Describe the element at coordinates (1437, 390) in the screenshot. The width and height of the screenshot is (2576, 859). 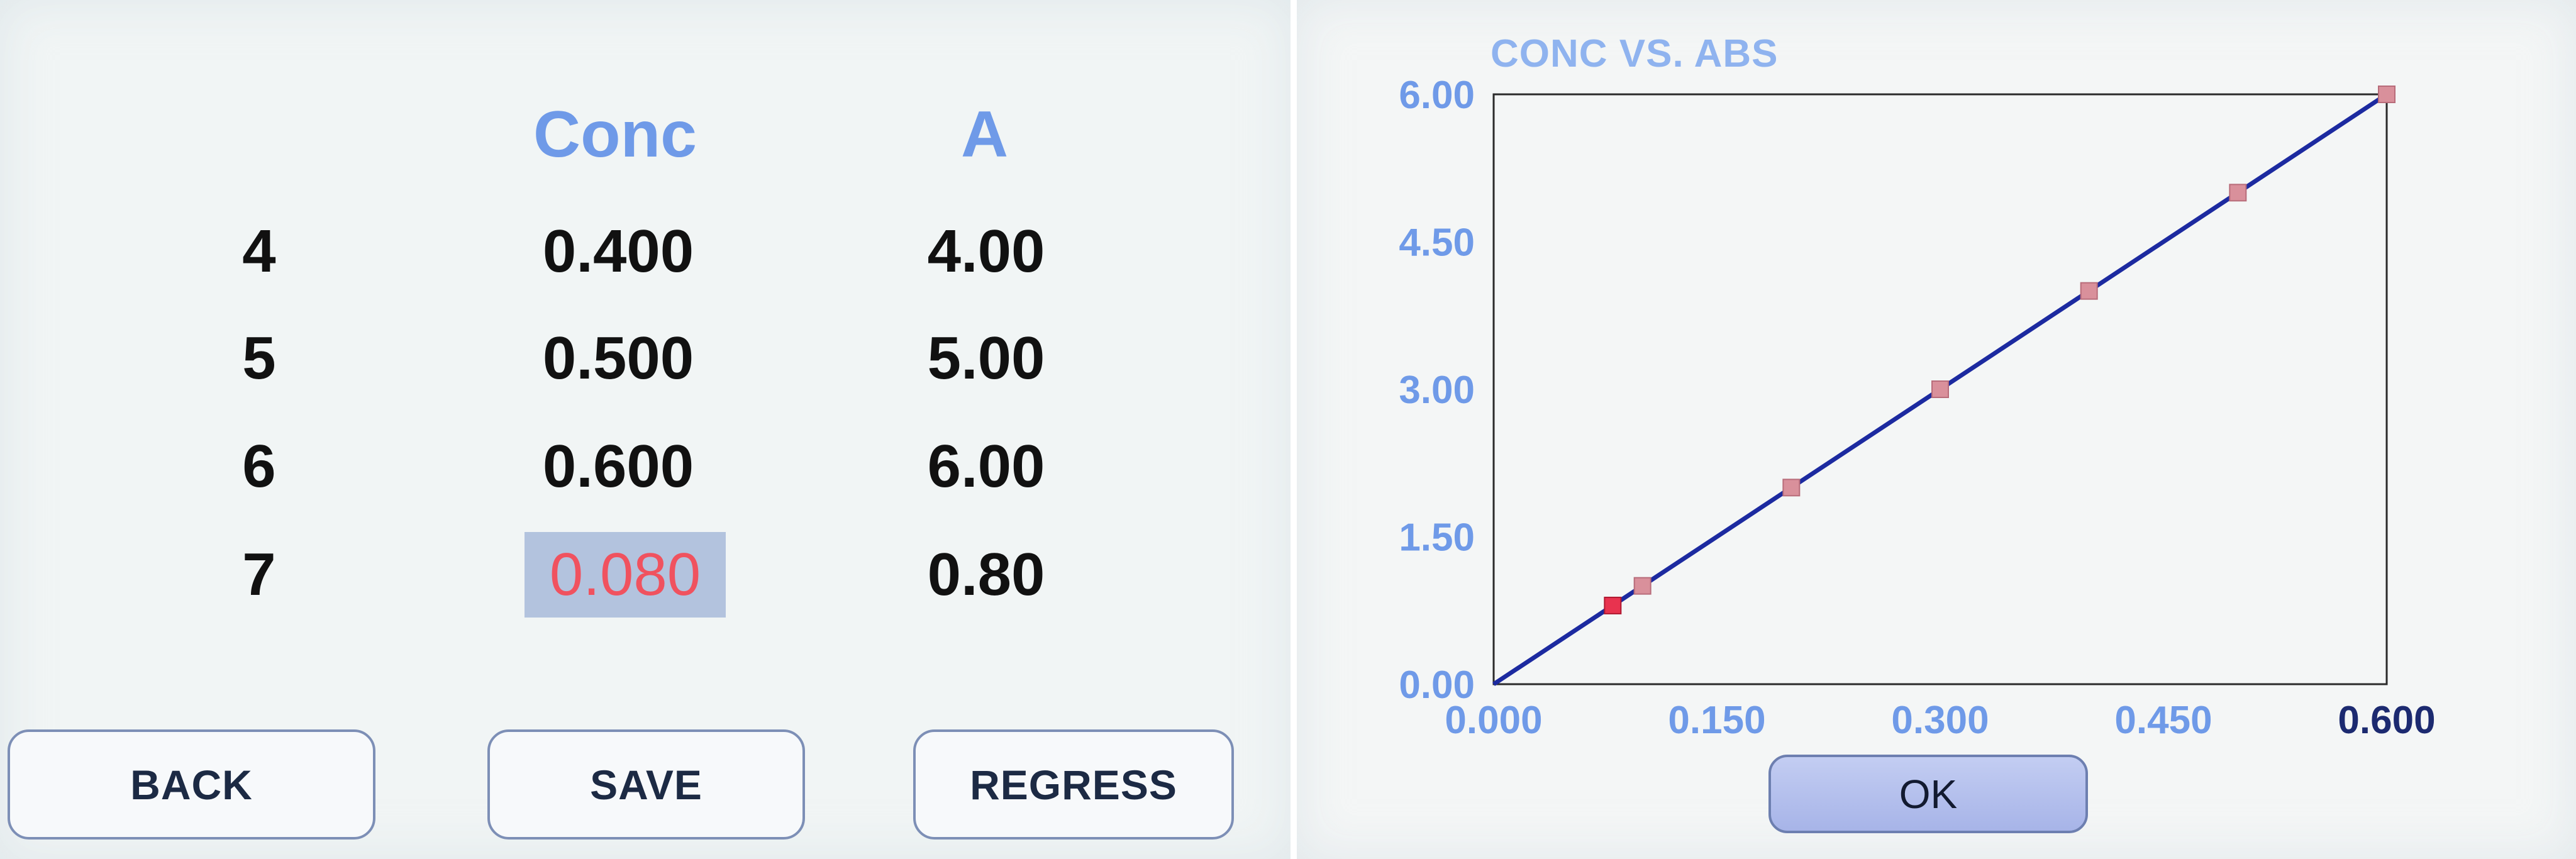
I see `y-tick-label: 3.00` at that location.